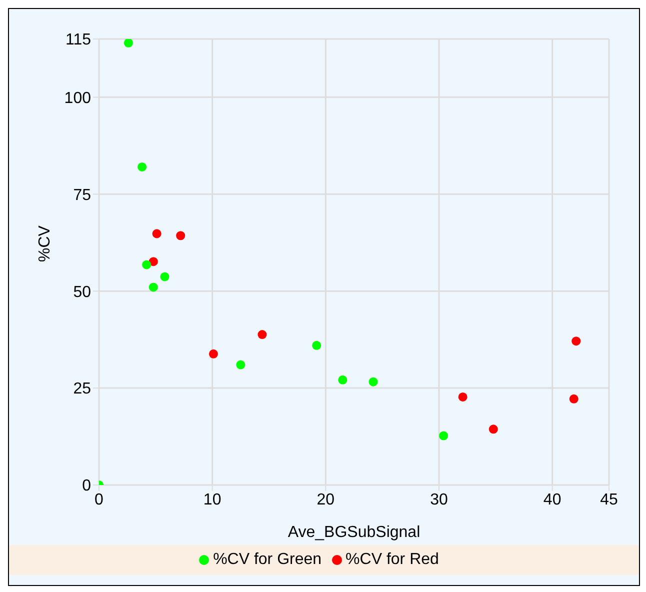 The height and width of the screenshot is (592, 646). Describe the element at coordinates (78, 98) in the screenshot. I see `y-tick-label: 100` at that location.